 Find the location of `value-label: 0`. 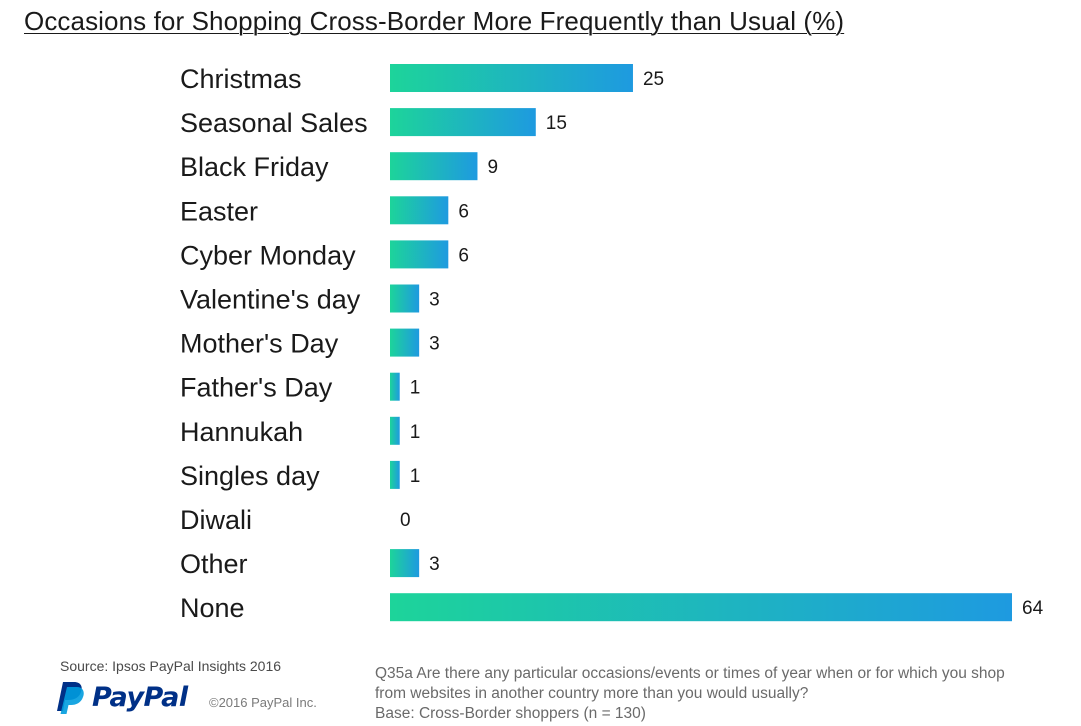

value-label: 0 is located at coordinates (405, 520).